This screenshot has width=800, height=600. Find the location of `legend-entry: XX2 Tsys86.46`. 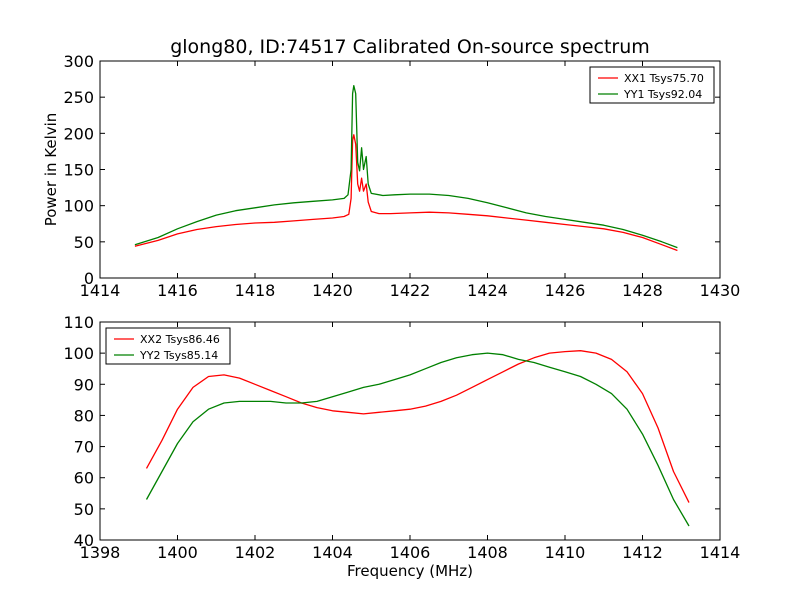

legend-entry: XX2 Tsys86.46 is located at coordinates (180, 339).